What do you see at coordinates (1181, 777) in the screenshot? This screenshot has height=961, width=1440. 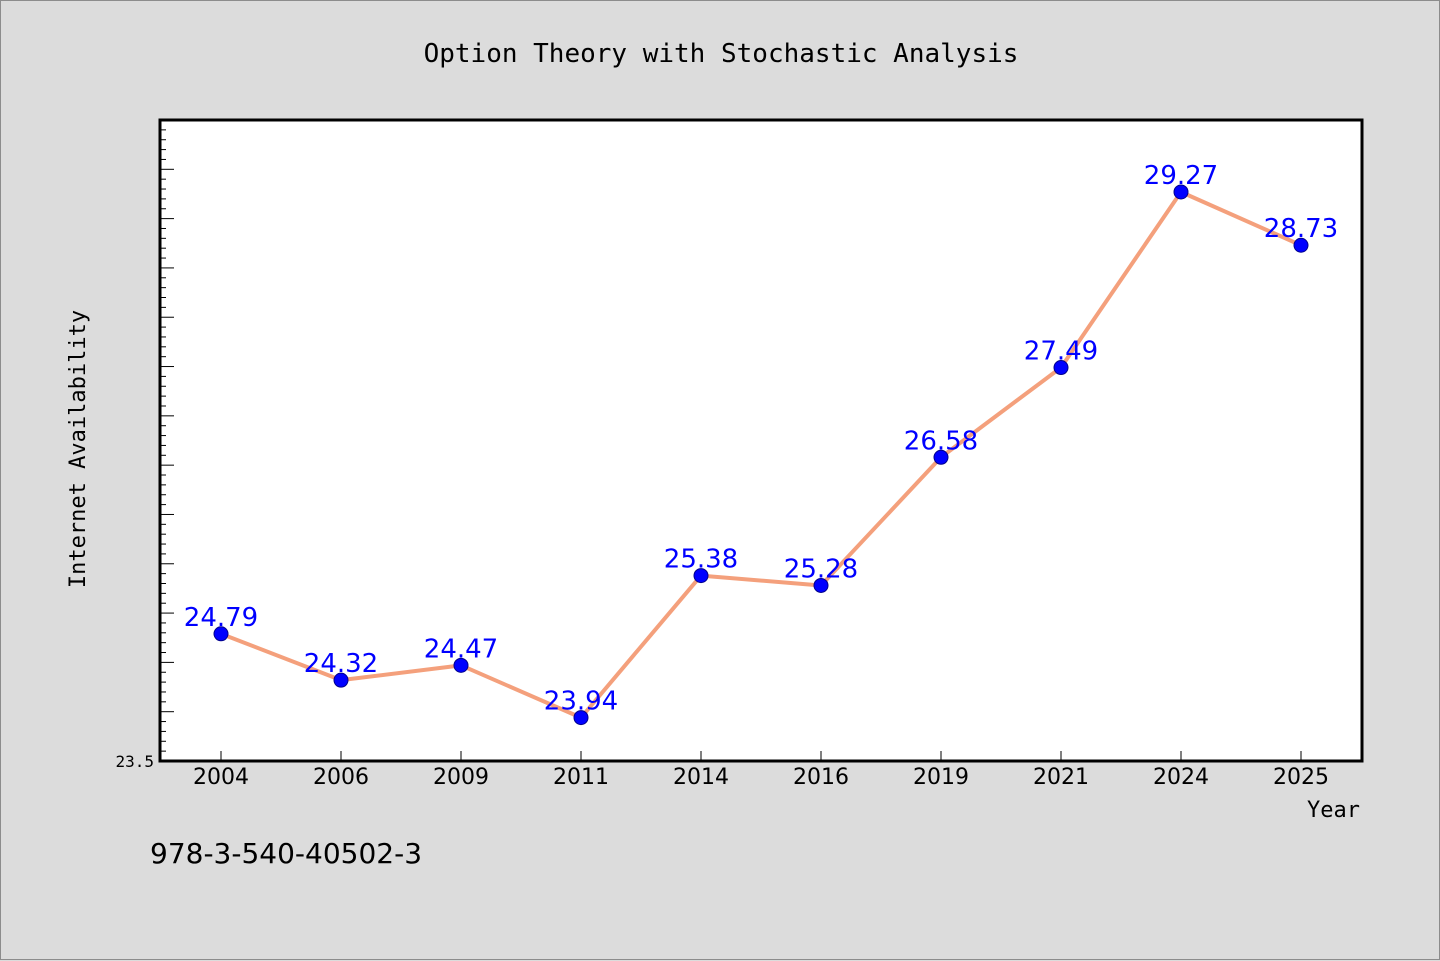 I see `x-tick-label: 2024` at bounding box center [1181, 777].